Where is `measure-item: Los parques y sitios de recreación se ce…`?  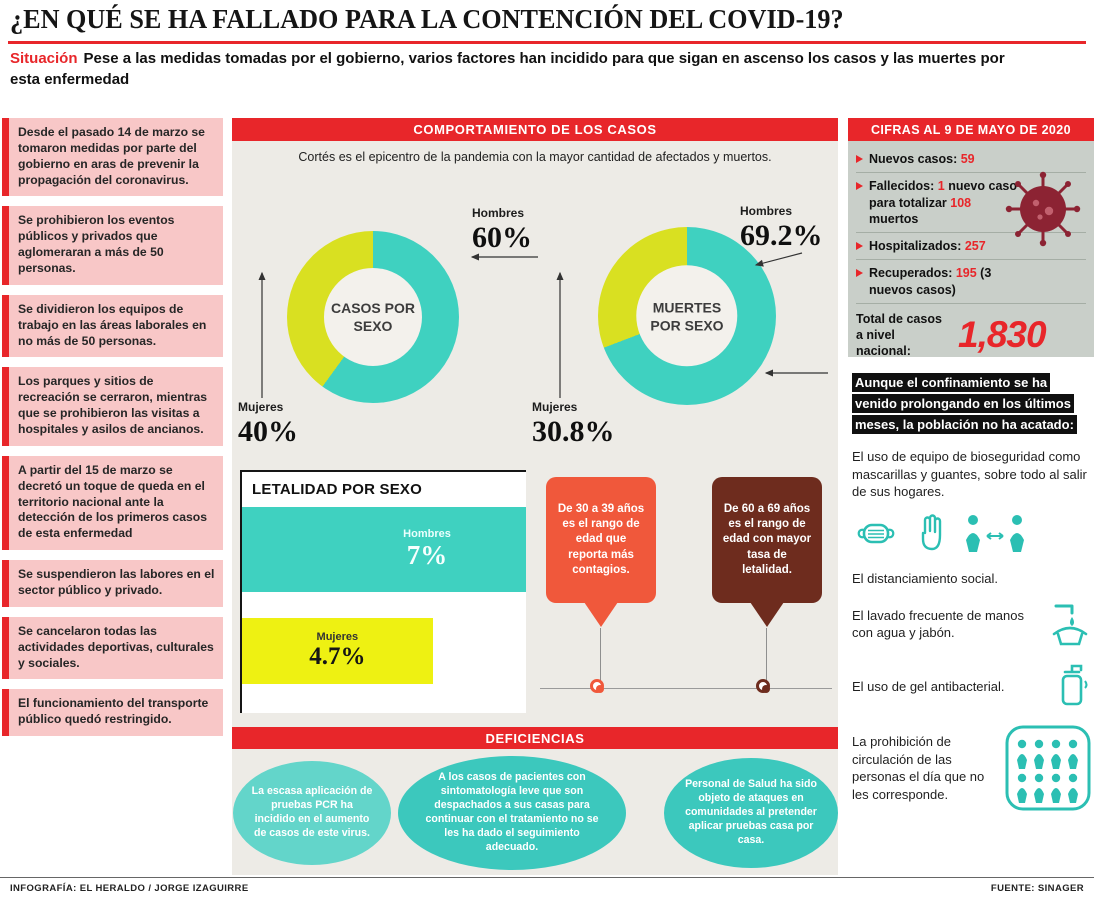
measure-item: Los parques y sitios de recreación se ce… is located at coordinates (112, 406).